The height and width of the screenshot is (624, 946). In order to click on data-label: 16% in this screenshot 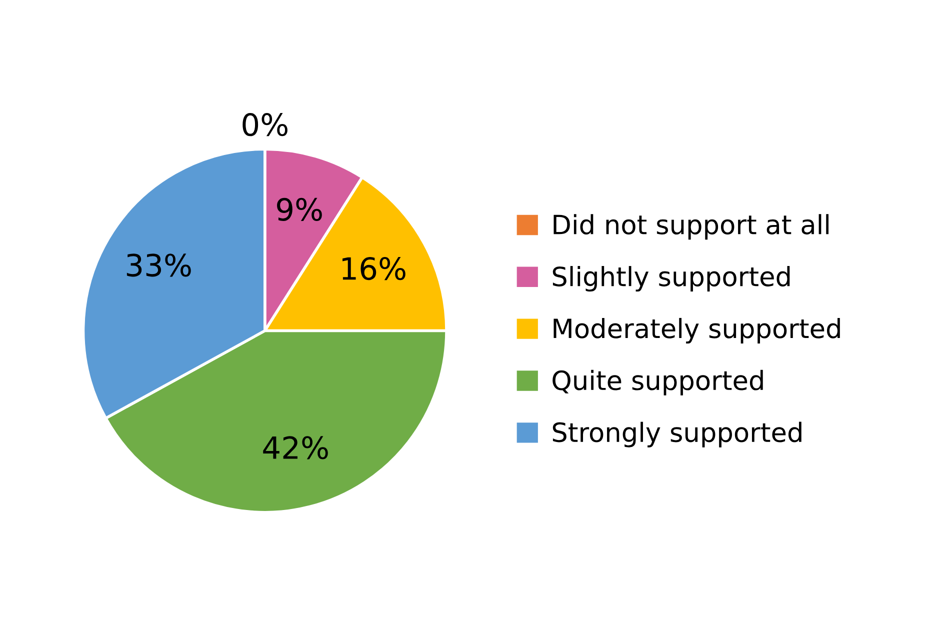, I will do `click(374, 268)`.